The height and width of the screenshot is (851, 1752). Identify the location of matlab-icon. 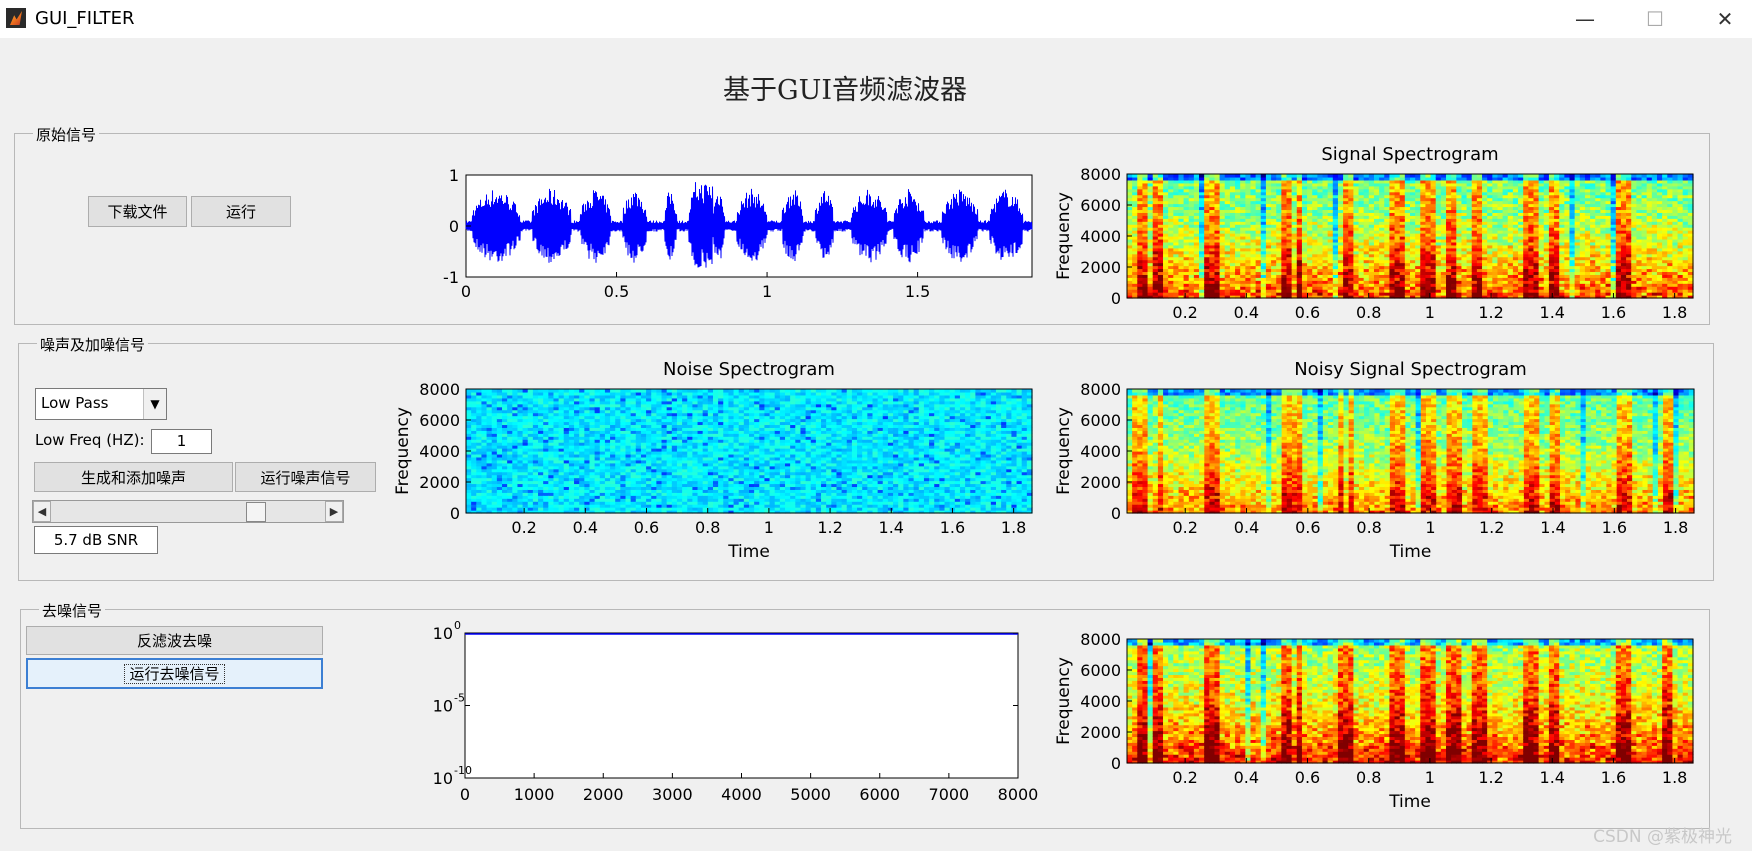
(16, 18).